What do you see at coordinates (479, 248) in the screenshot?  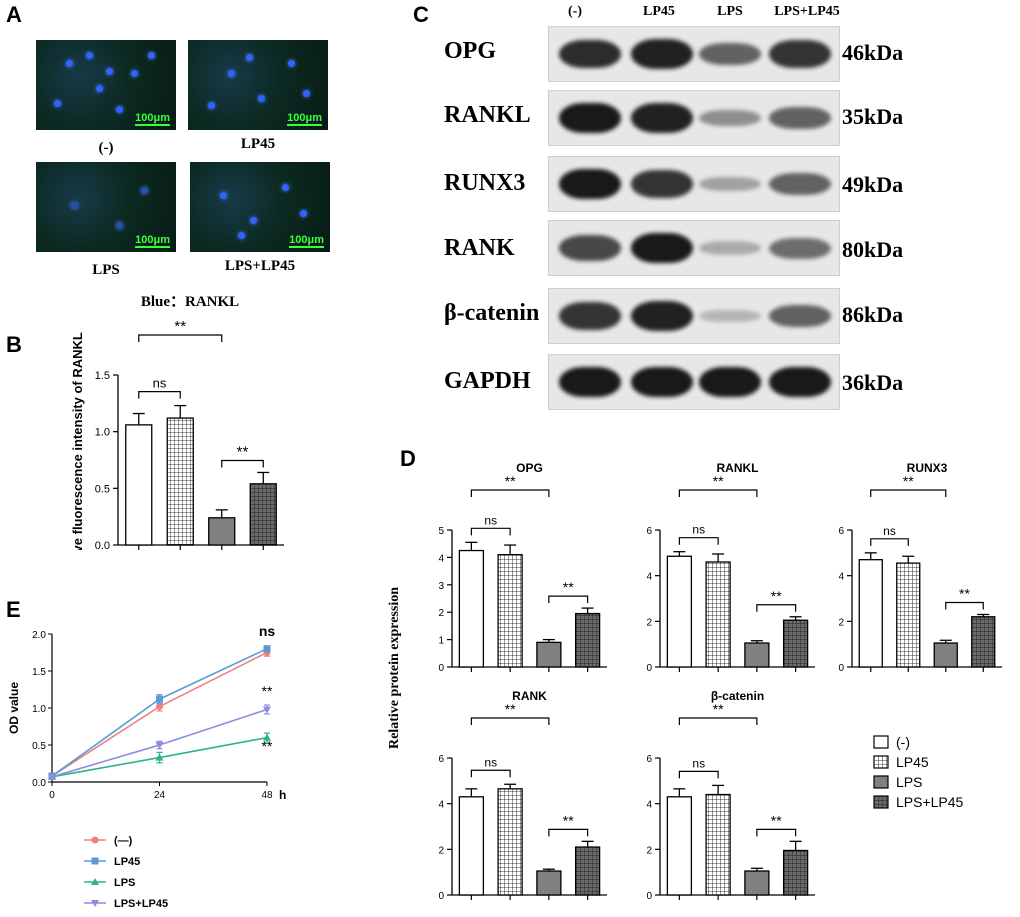 I see `protein-label: RANK` at bounding box center [479, 248].